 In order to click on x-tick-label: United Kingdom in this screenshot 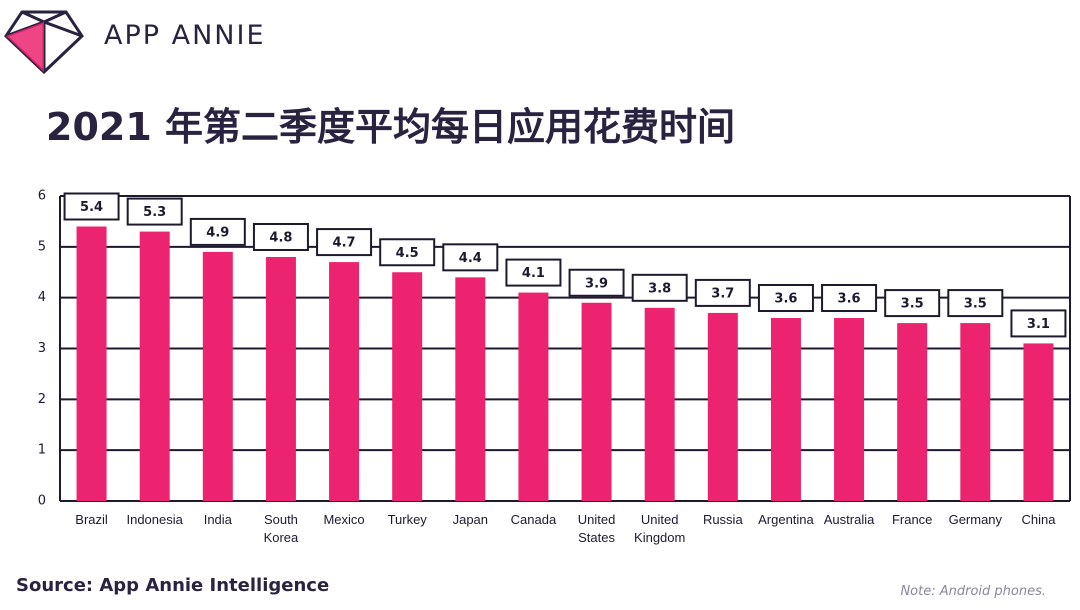, I will do `click(660, 528)`.